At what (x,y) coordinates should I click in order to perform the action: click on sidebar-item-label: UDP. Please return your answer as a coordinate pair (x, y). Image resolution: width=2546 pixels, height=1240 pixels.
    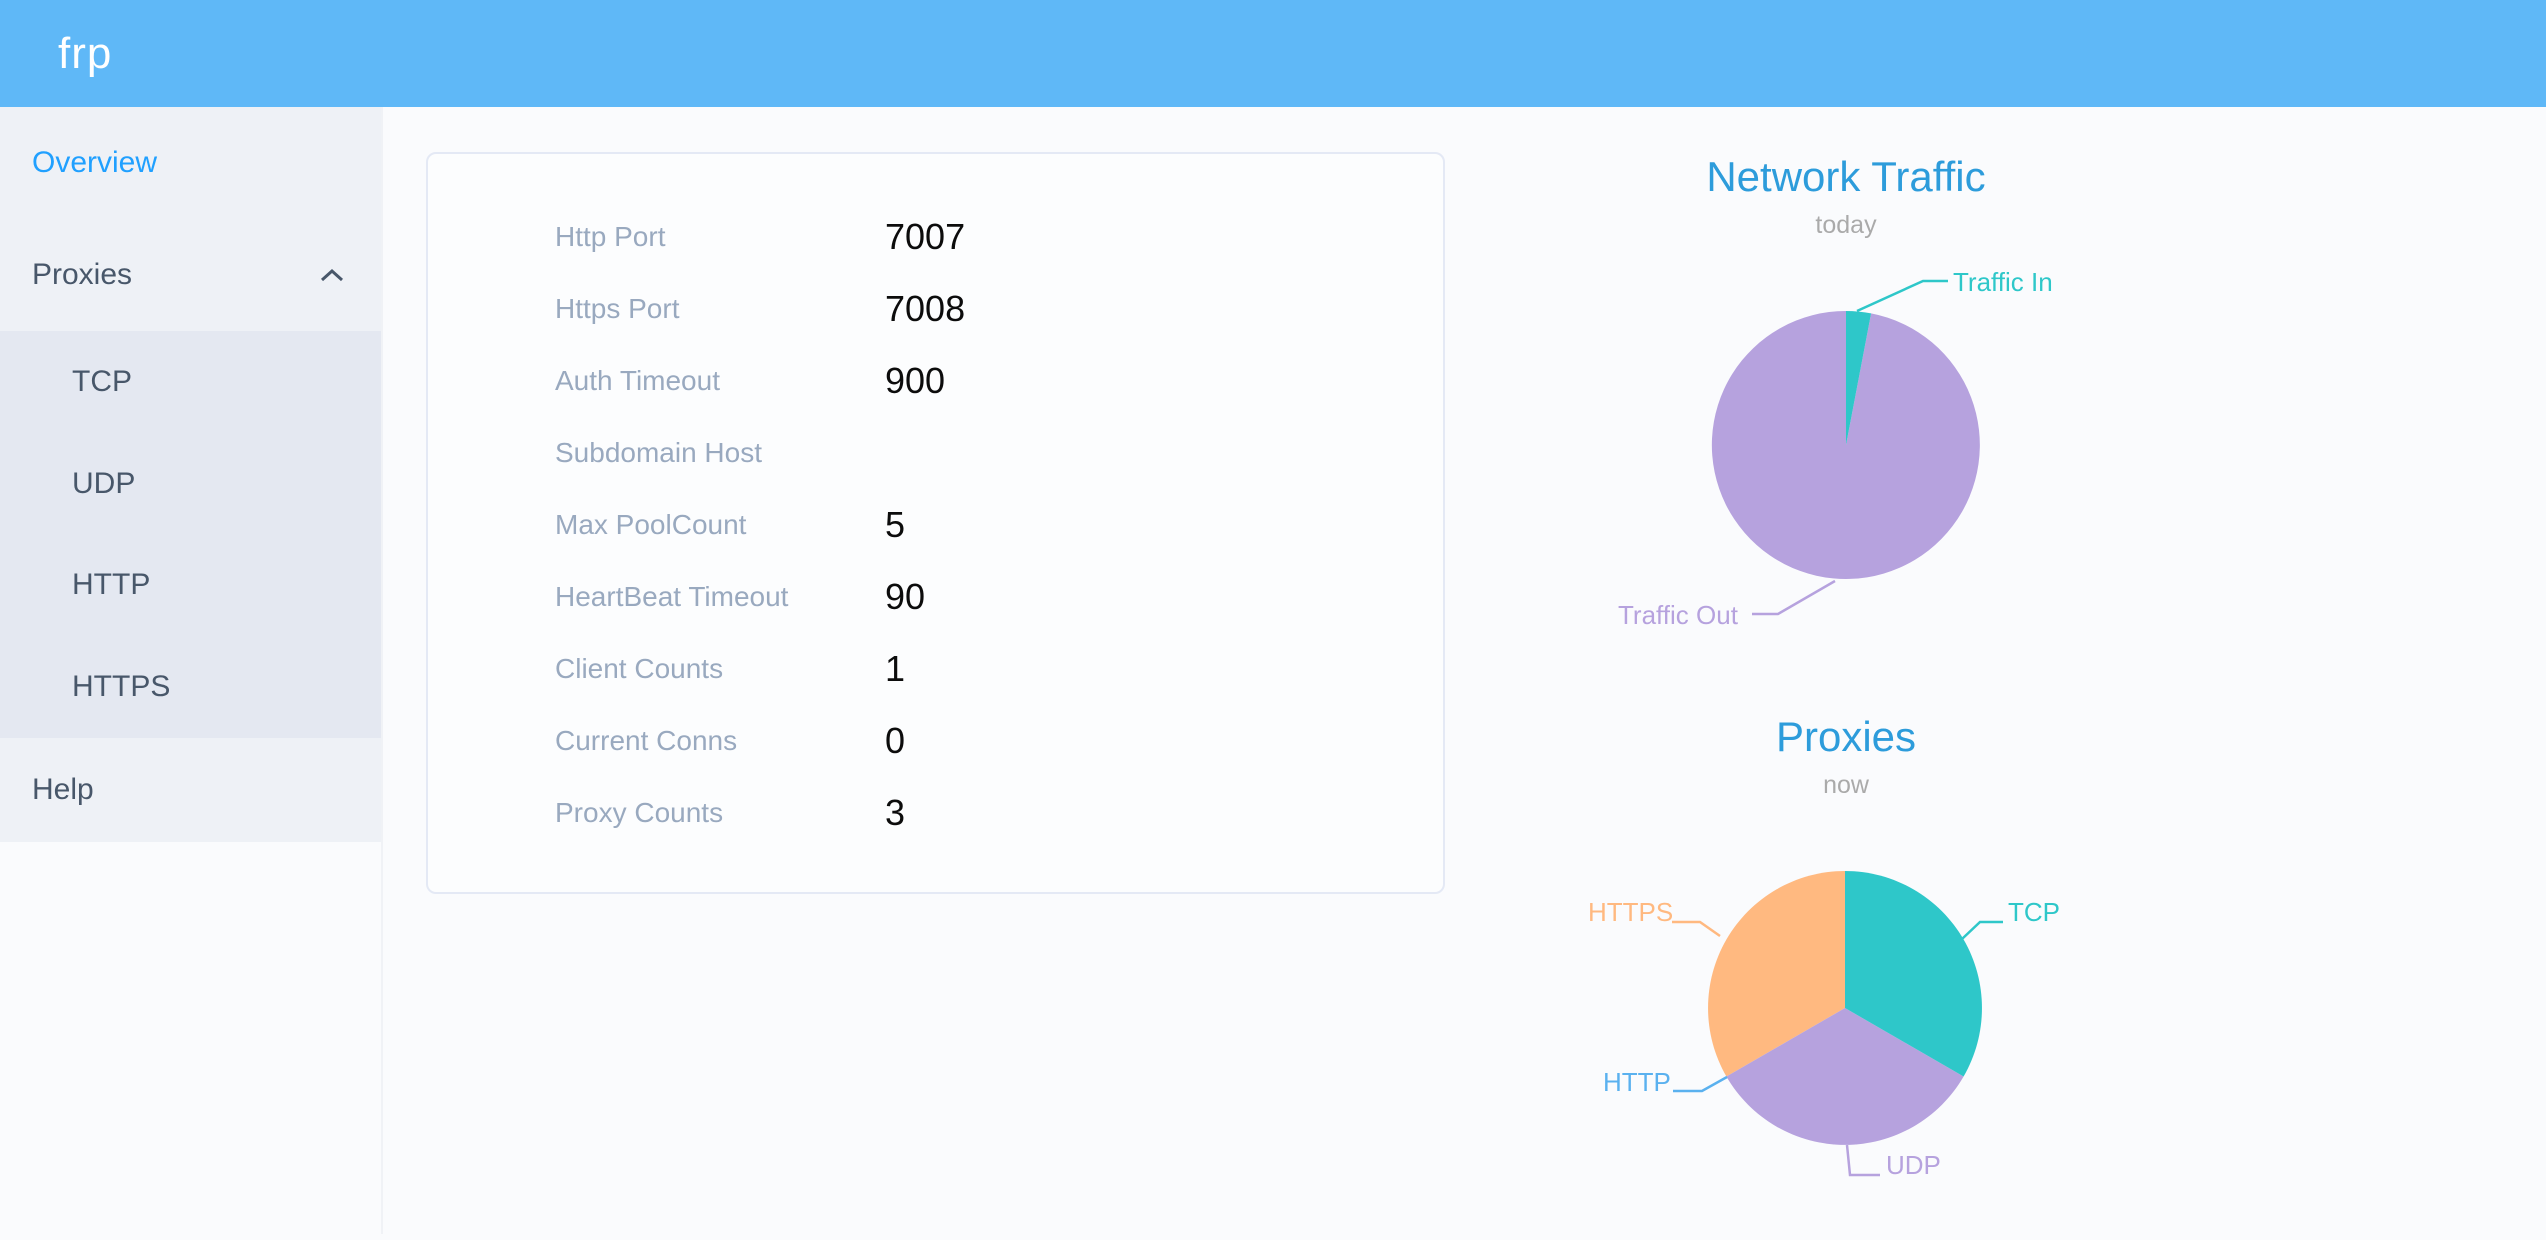
    Looking at the image, I should click on (104, 483).